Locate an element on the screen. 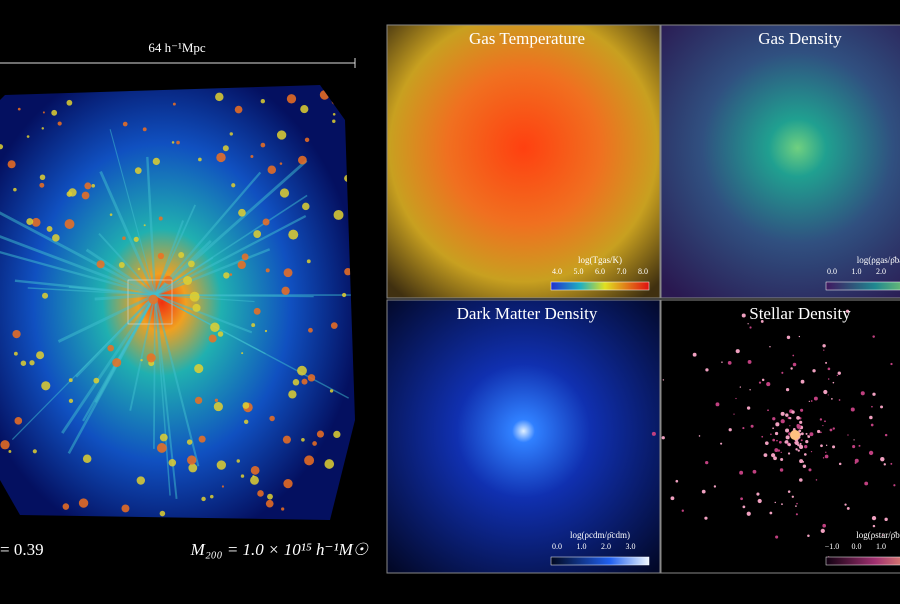 This screenshot has width=900, height=604. star-core is located at coordinates (795, 435).